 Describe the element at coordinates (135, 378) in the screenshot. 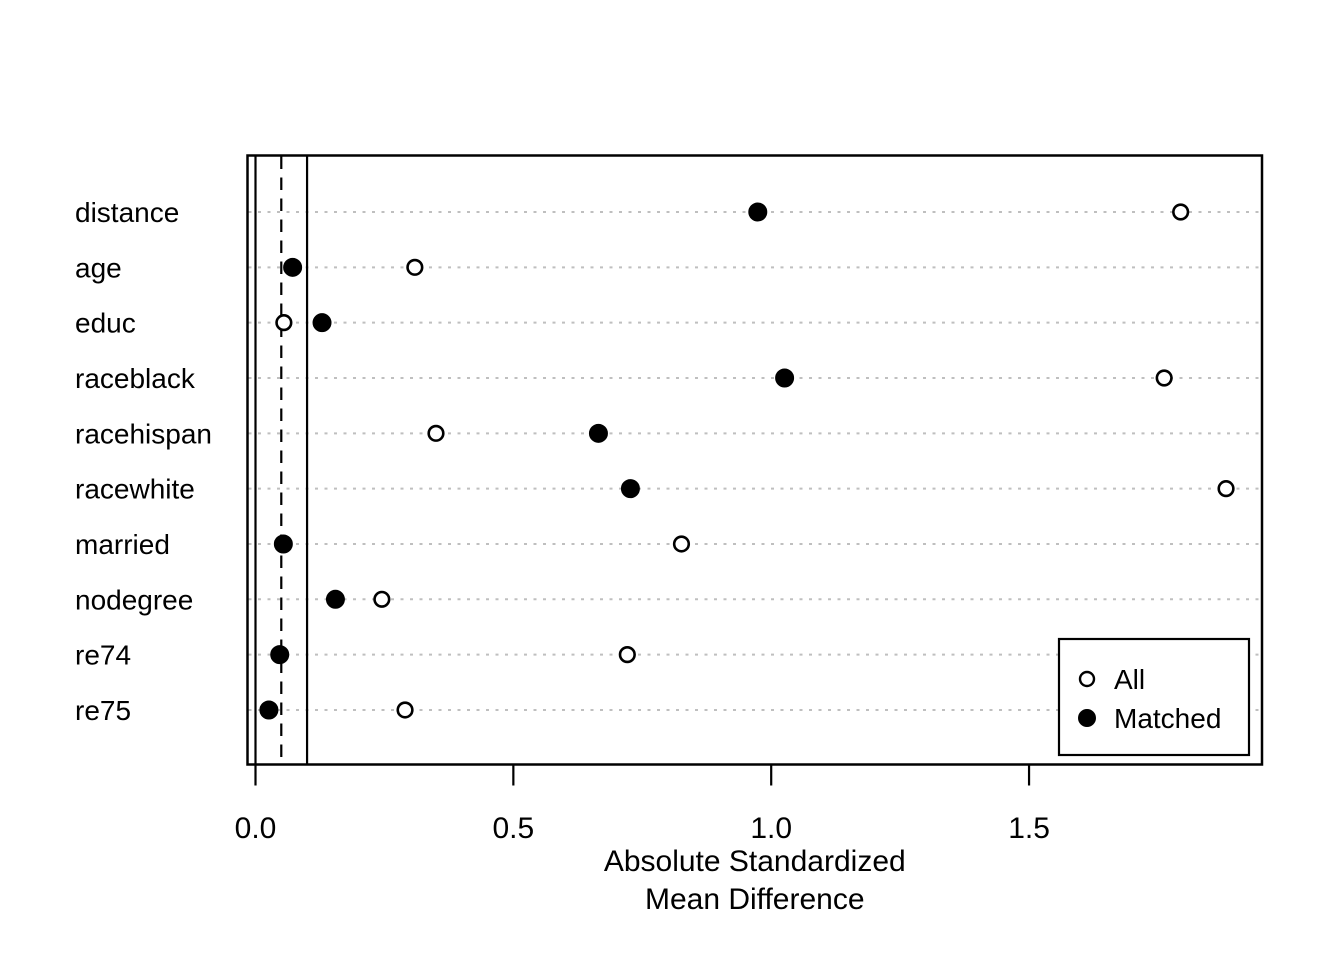

I see `y-axis-label-raceblack: raceblack` at that location.